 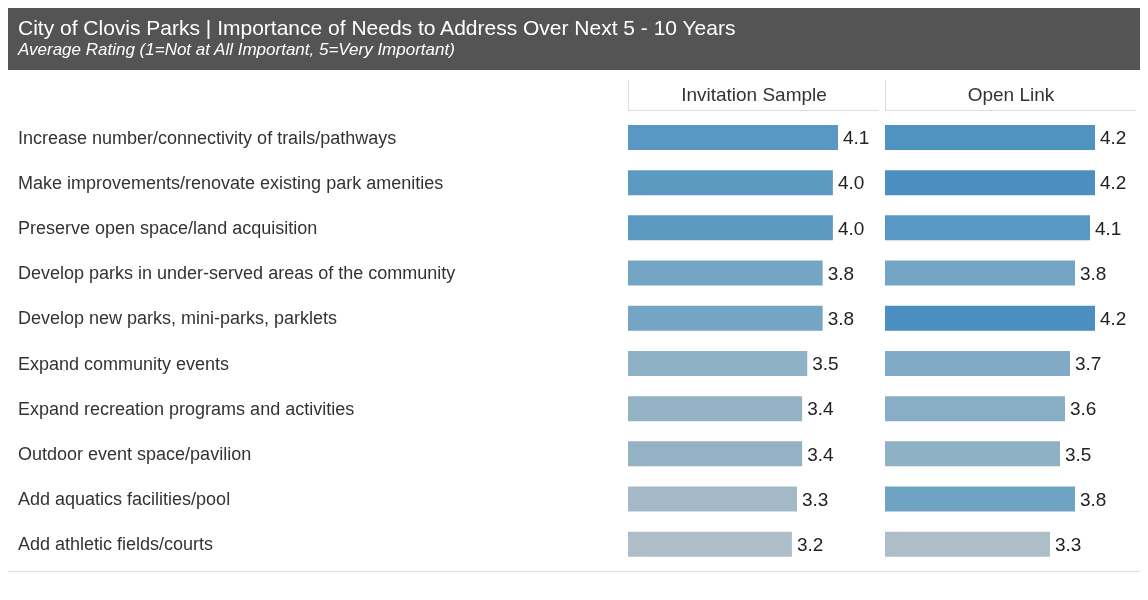 I want to click on text: City of Clovis Parks | Importance of Needs to Address Over Next 5 - 10 Years, so click(x=377, y=28).